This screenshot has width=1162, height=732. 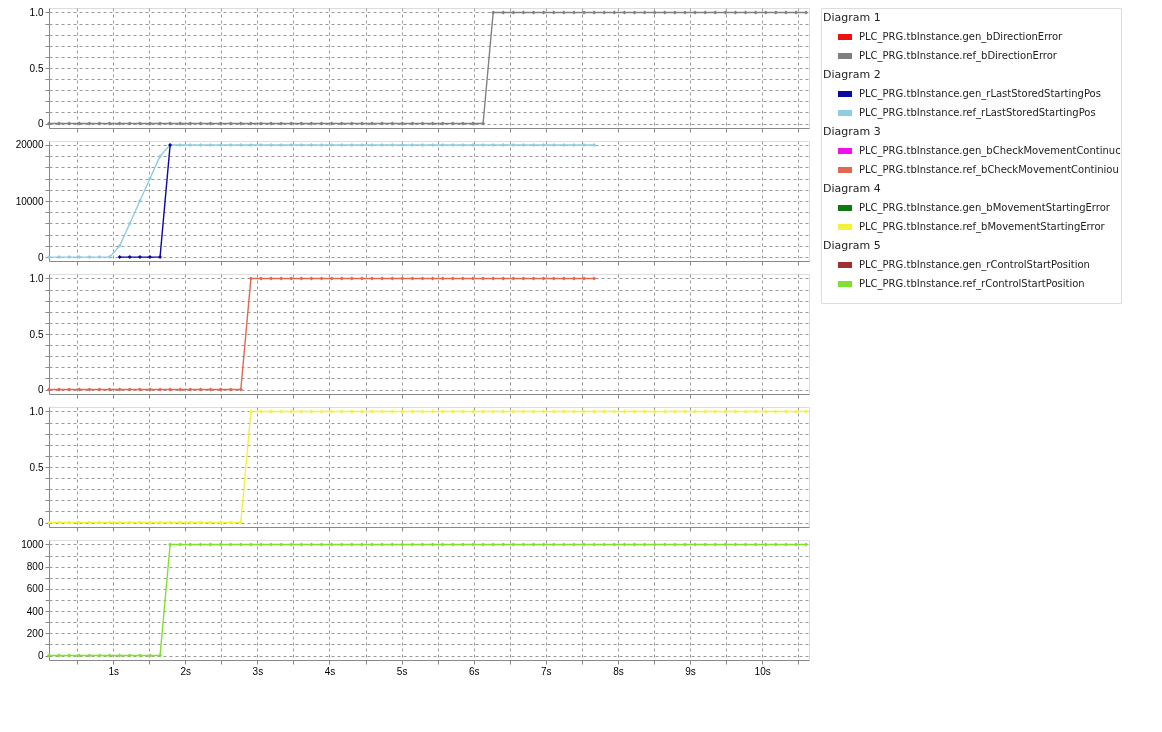 What do you see at coordinates (35, 611) in the screenshot?
I see `y-tick-label: 400` at bounding box center [35, 611].